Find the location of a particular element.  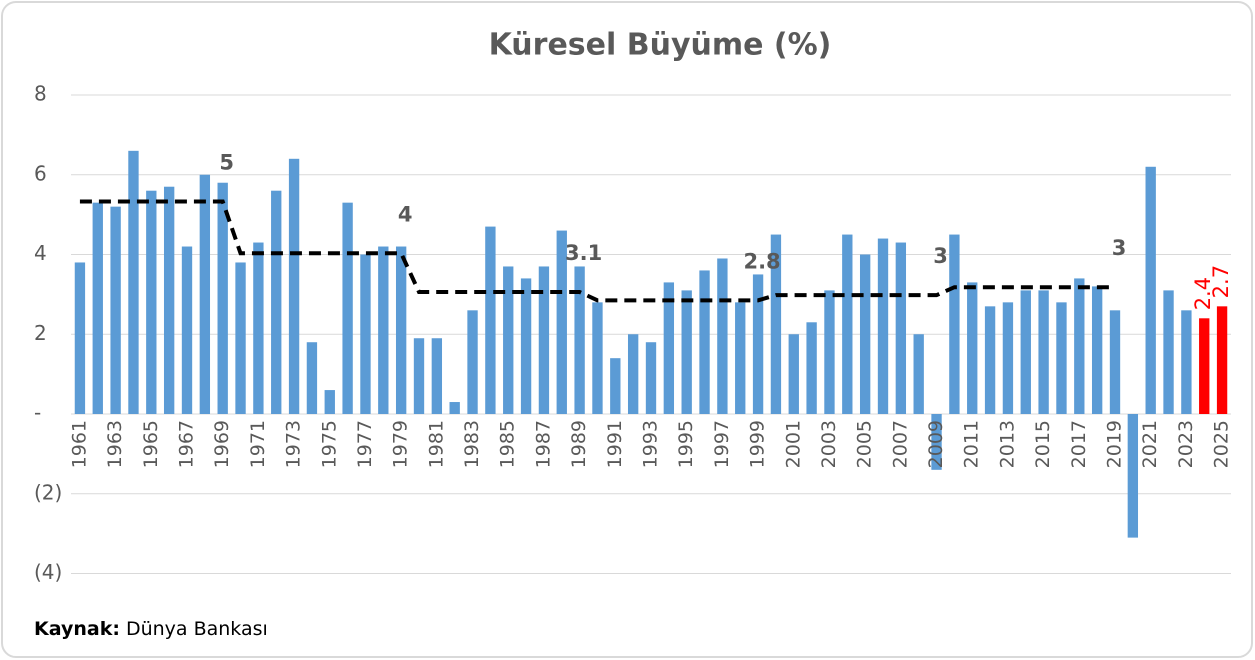

average-line is located at coordinates (597, 251).